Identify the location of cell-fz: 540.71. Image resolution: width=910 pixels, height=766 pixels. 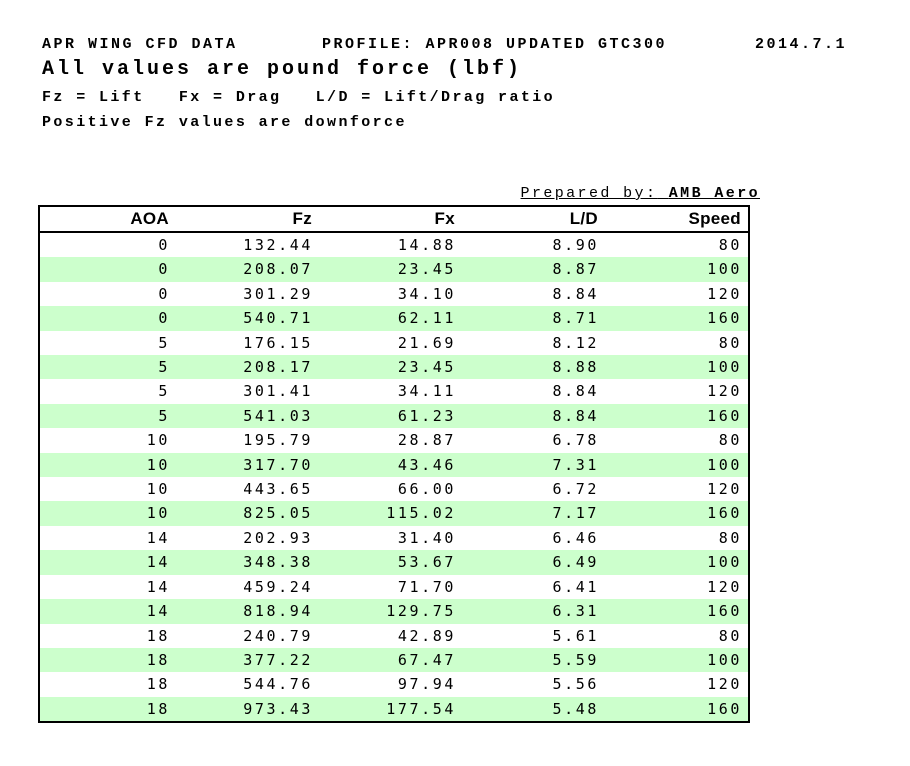
(278, 318).